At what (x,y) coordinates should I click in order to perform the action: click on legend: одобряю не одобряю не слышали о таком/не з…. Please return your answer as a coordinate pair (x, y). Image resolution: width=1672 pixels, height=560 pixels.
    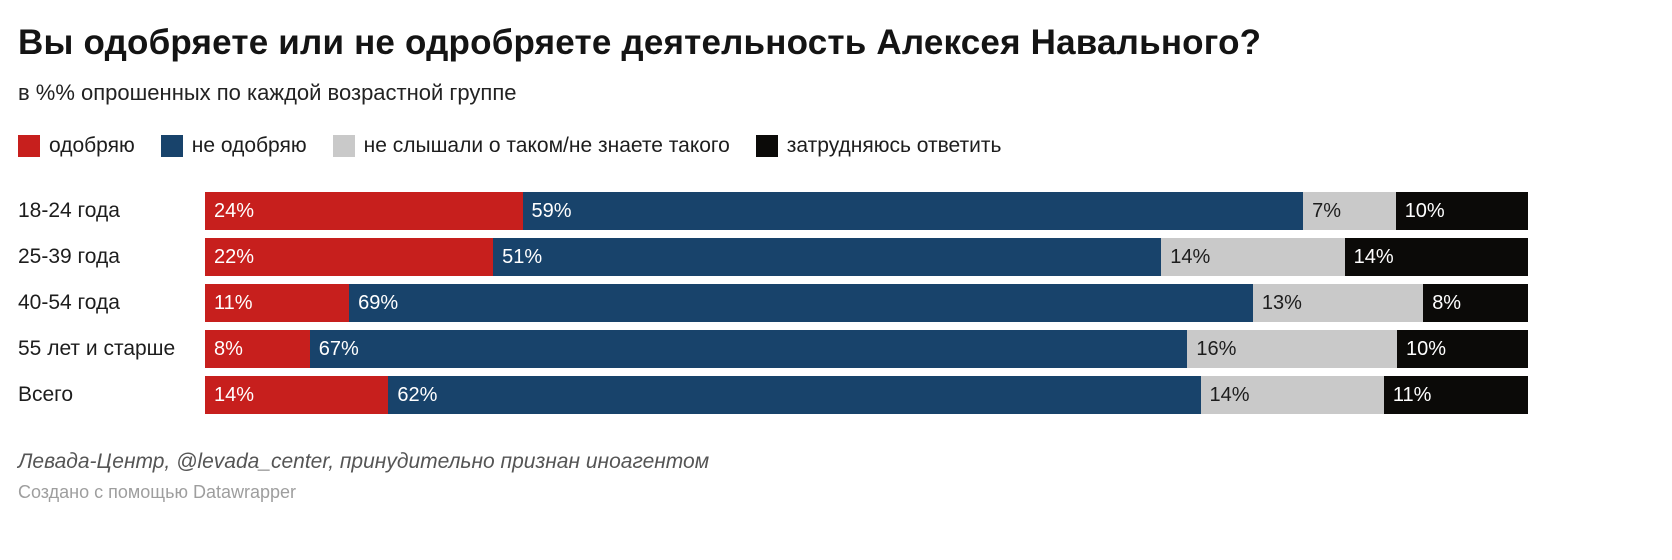
    Looking at the image, I should click on (836, 146).